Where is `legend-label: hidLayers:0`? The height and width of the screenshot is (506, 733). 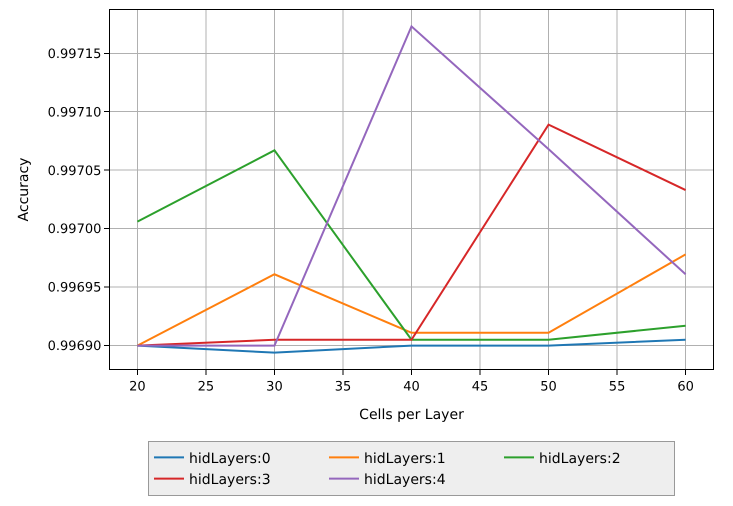
legend-label: hidLayers:0 is located at coordinates (230, 458).